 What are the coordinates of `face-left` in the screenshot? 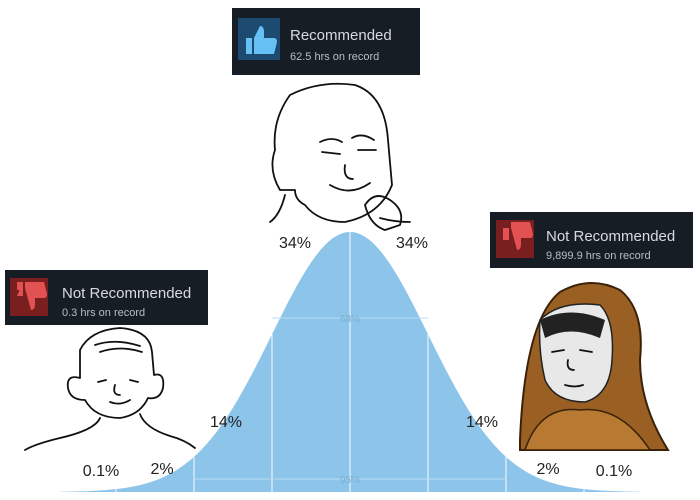 It's located at (110, 389).